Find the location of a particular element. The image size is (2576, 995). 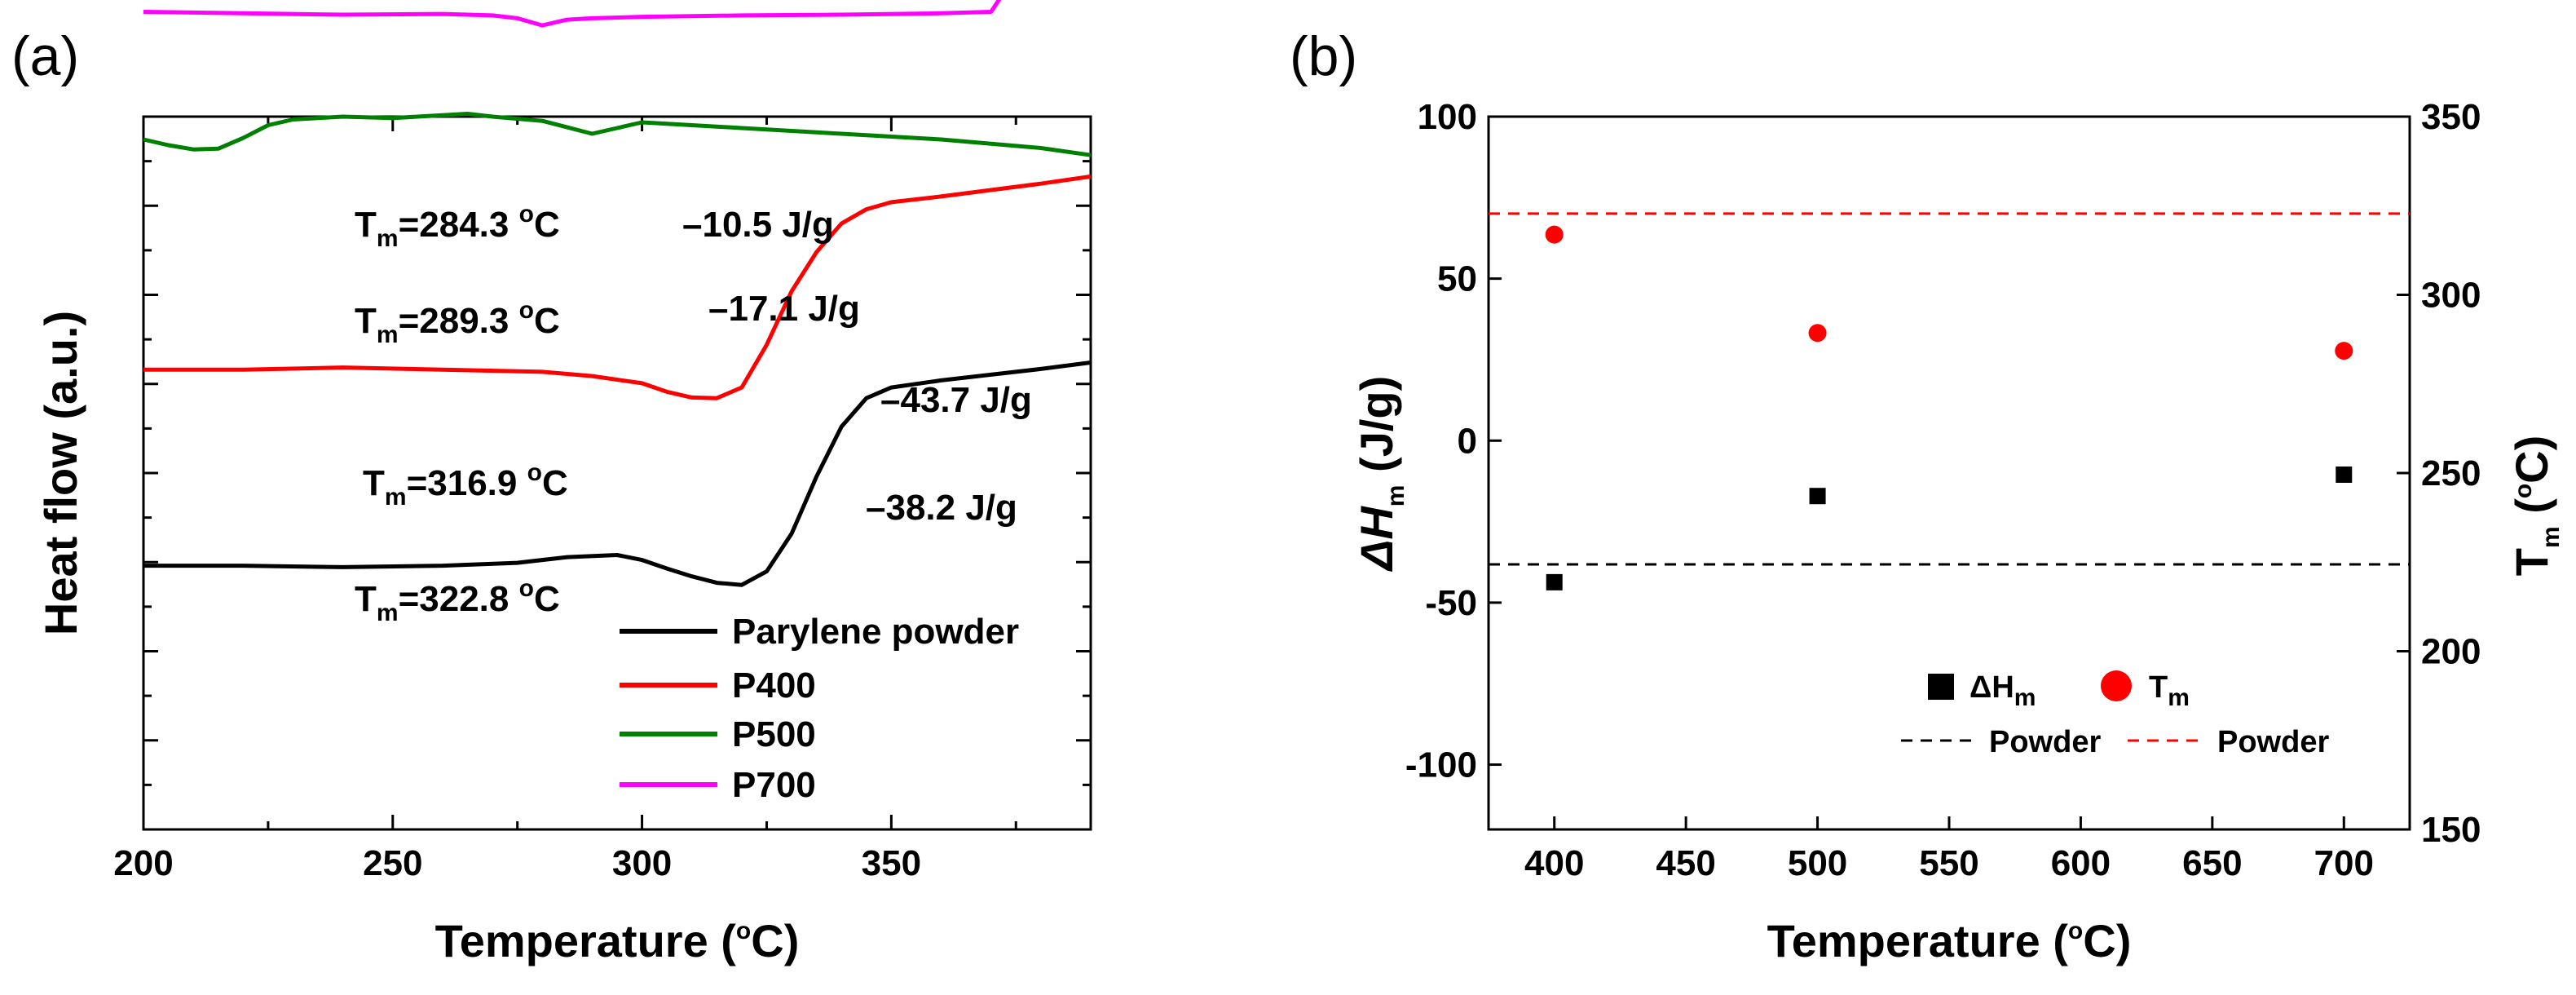

panel-b-right-y-tick-label-200: 200 is located at coordinates (2451, 652).